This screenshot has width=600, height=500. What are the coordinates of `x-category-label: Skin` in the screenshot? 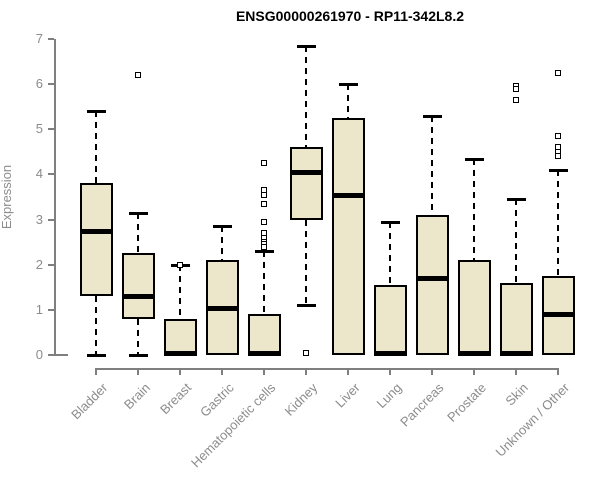 It's located at (516, 394).